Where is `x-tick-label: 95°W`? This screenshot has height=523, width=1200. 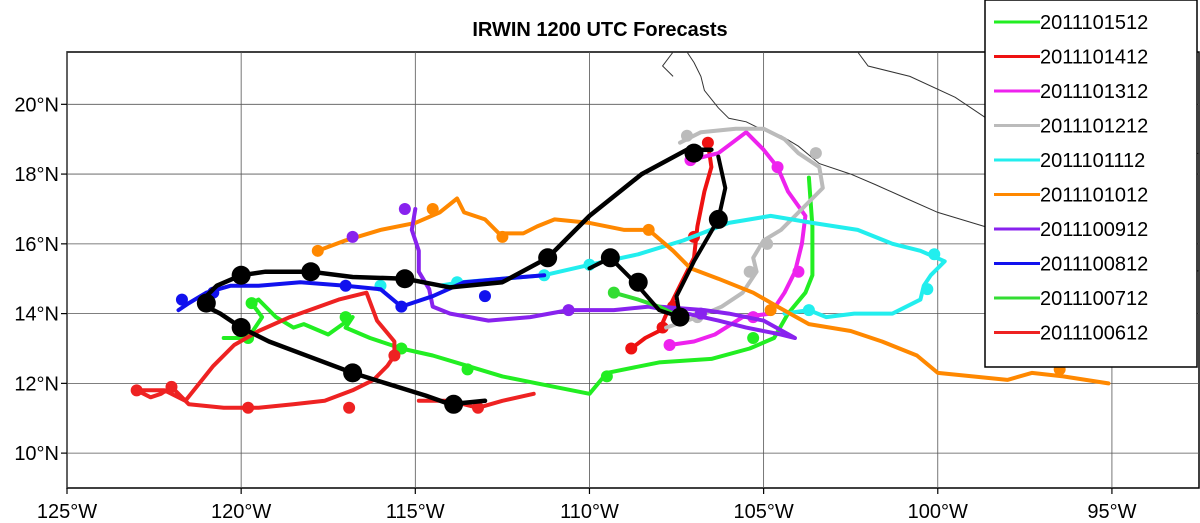
x-tick-label: 95°W is located at coordinates (1111, 512).